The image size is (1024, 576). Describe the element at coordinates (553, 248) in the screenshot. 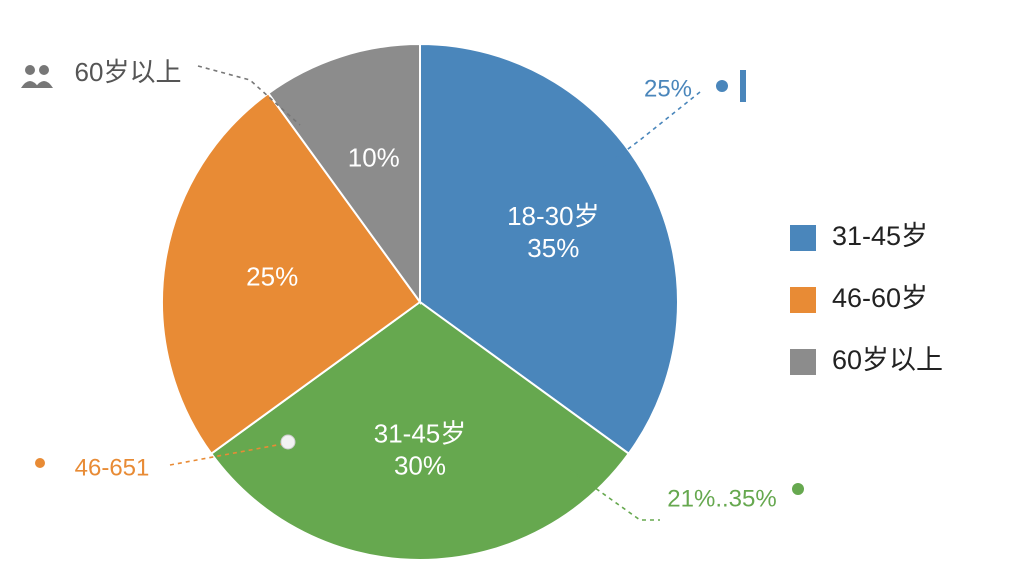

I see `slice-value: 35%` at that location.